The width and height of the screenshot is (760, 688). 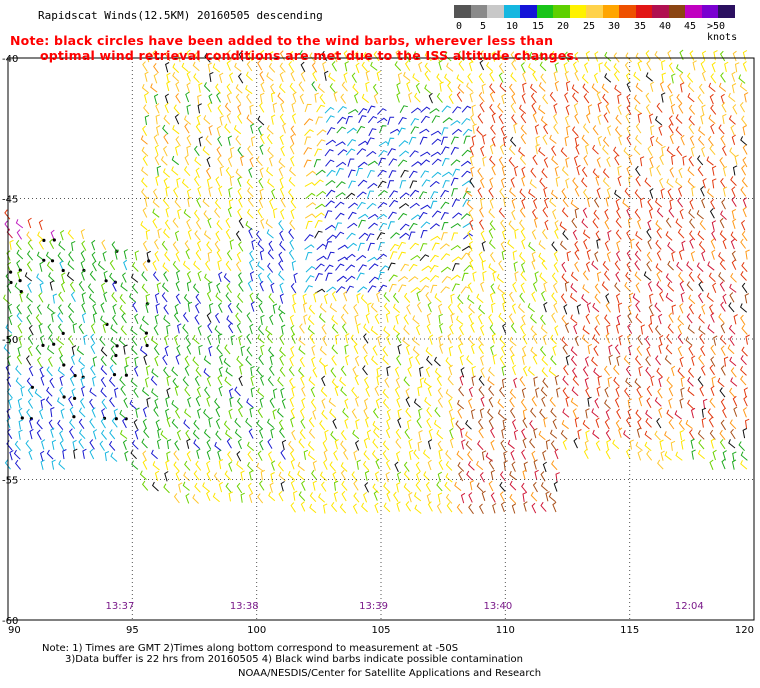 I want to click on latitude-label: -50, so click(x=10, y=340).